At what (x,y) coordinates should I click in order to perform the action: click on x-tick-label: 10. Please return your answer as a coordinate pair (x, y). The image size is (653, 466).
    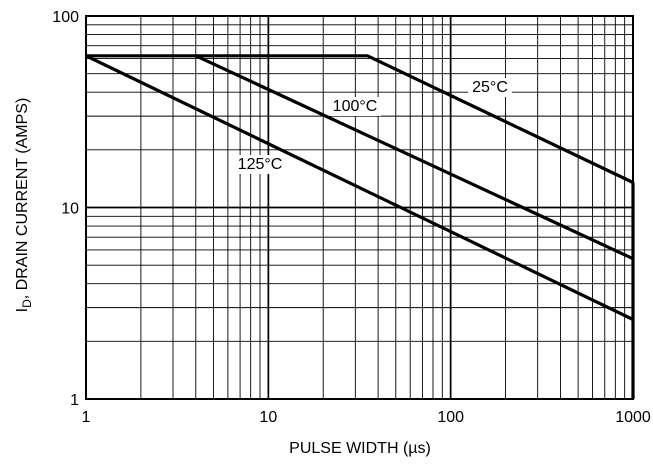
    Looking at the image, I should click on (268, 417).